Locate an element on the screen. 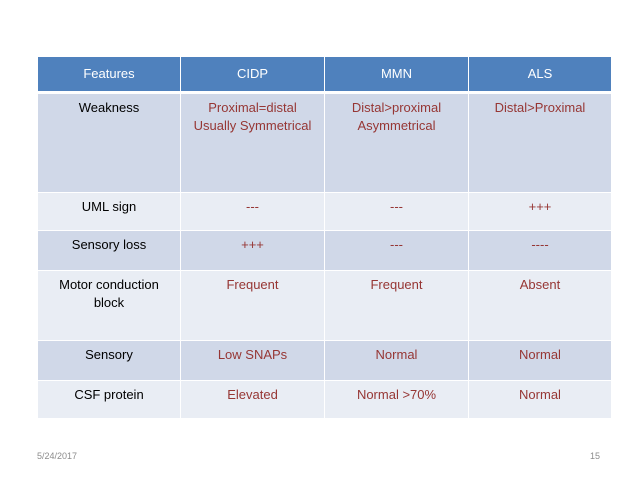 Image resolution: width=638 pixels, height=479 pixels. table-row: Sensory loss +++ --- ---- is located at coordinates (324, 250).